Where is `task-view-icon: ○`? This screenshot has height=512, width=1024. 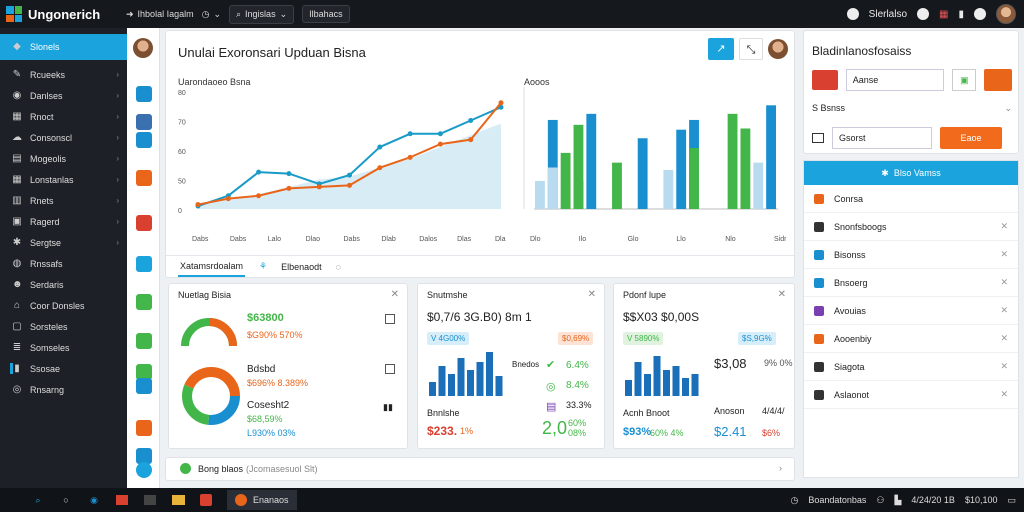
task-view-icon: ○ is located at coordinates (66, 500).